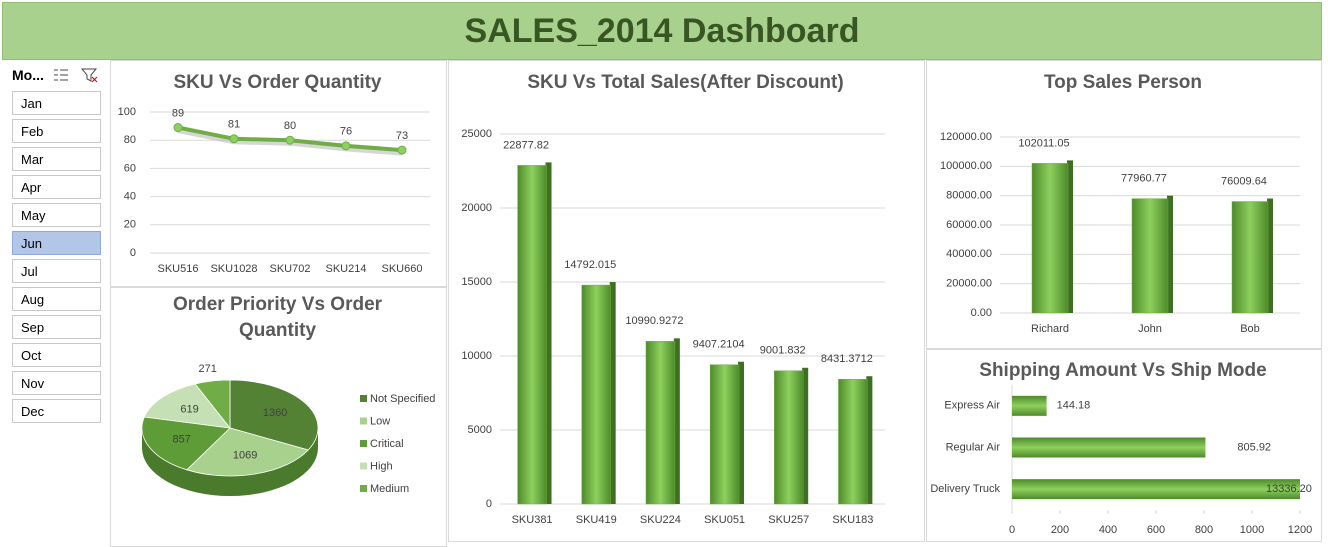 This screenshot has height=547, width=1328. Describe the element at coordinates (1250, 329) in the screenshot. I see `x-tick-label: Bob` at that location.